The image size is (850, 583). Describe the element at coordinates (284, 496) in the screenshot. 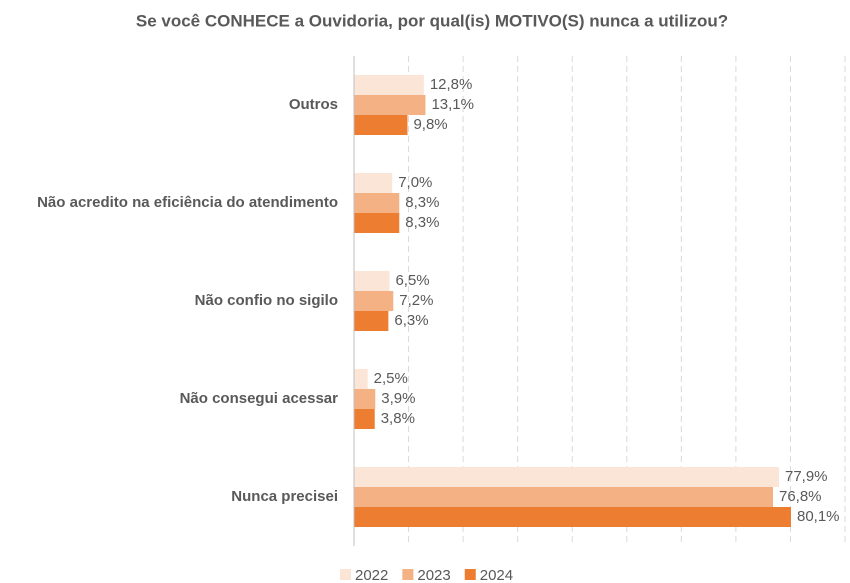

I see `category-label: Nunca precisei` at that location.